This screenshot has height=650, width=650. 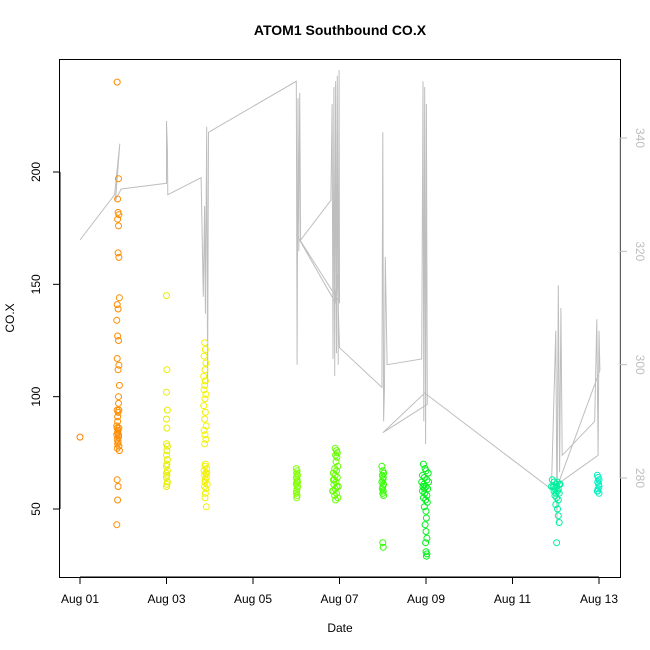 I want to click on x-tick-label: Aug 05, so click(x=253, y=599).